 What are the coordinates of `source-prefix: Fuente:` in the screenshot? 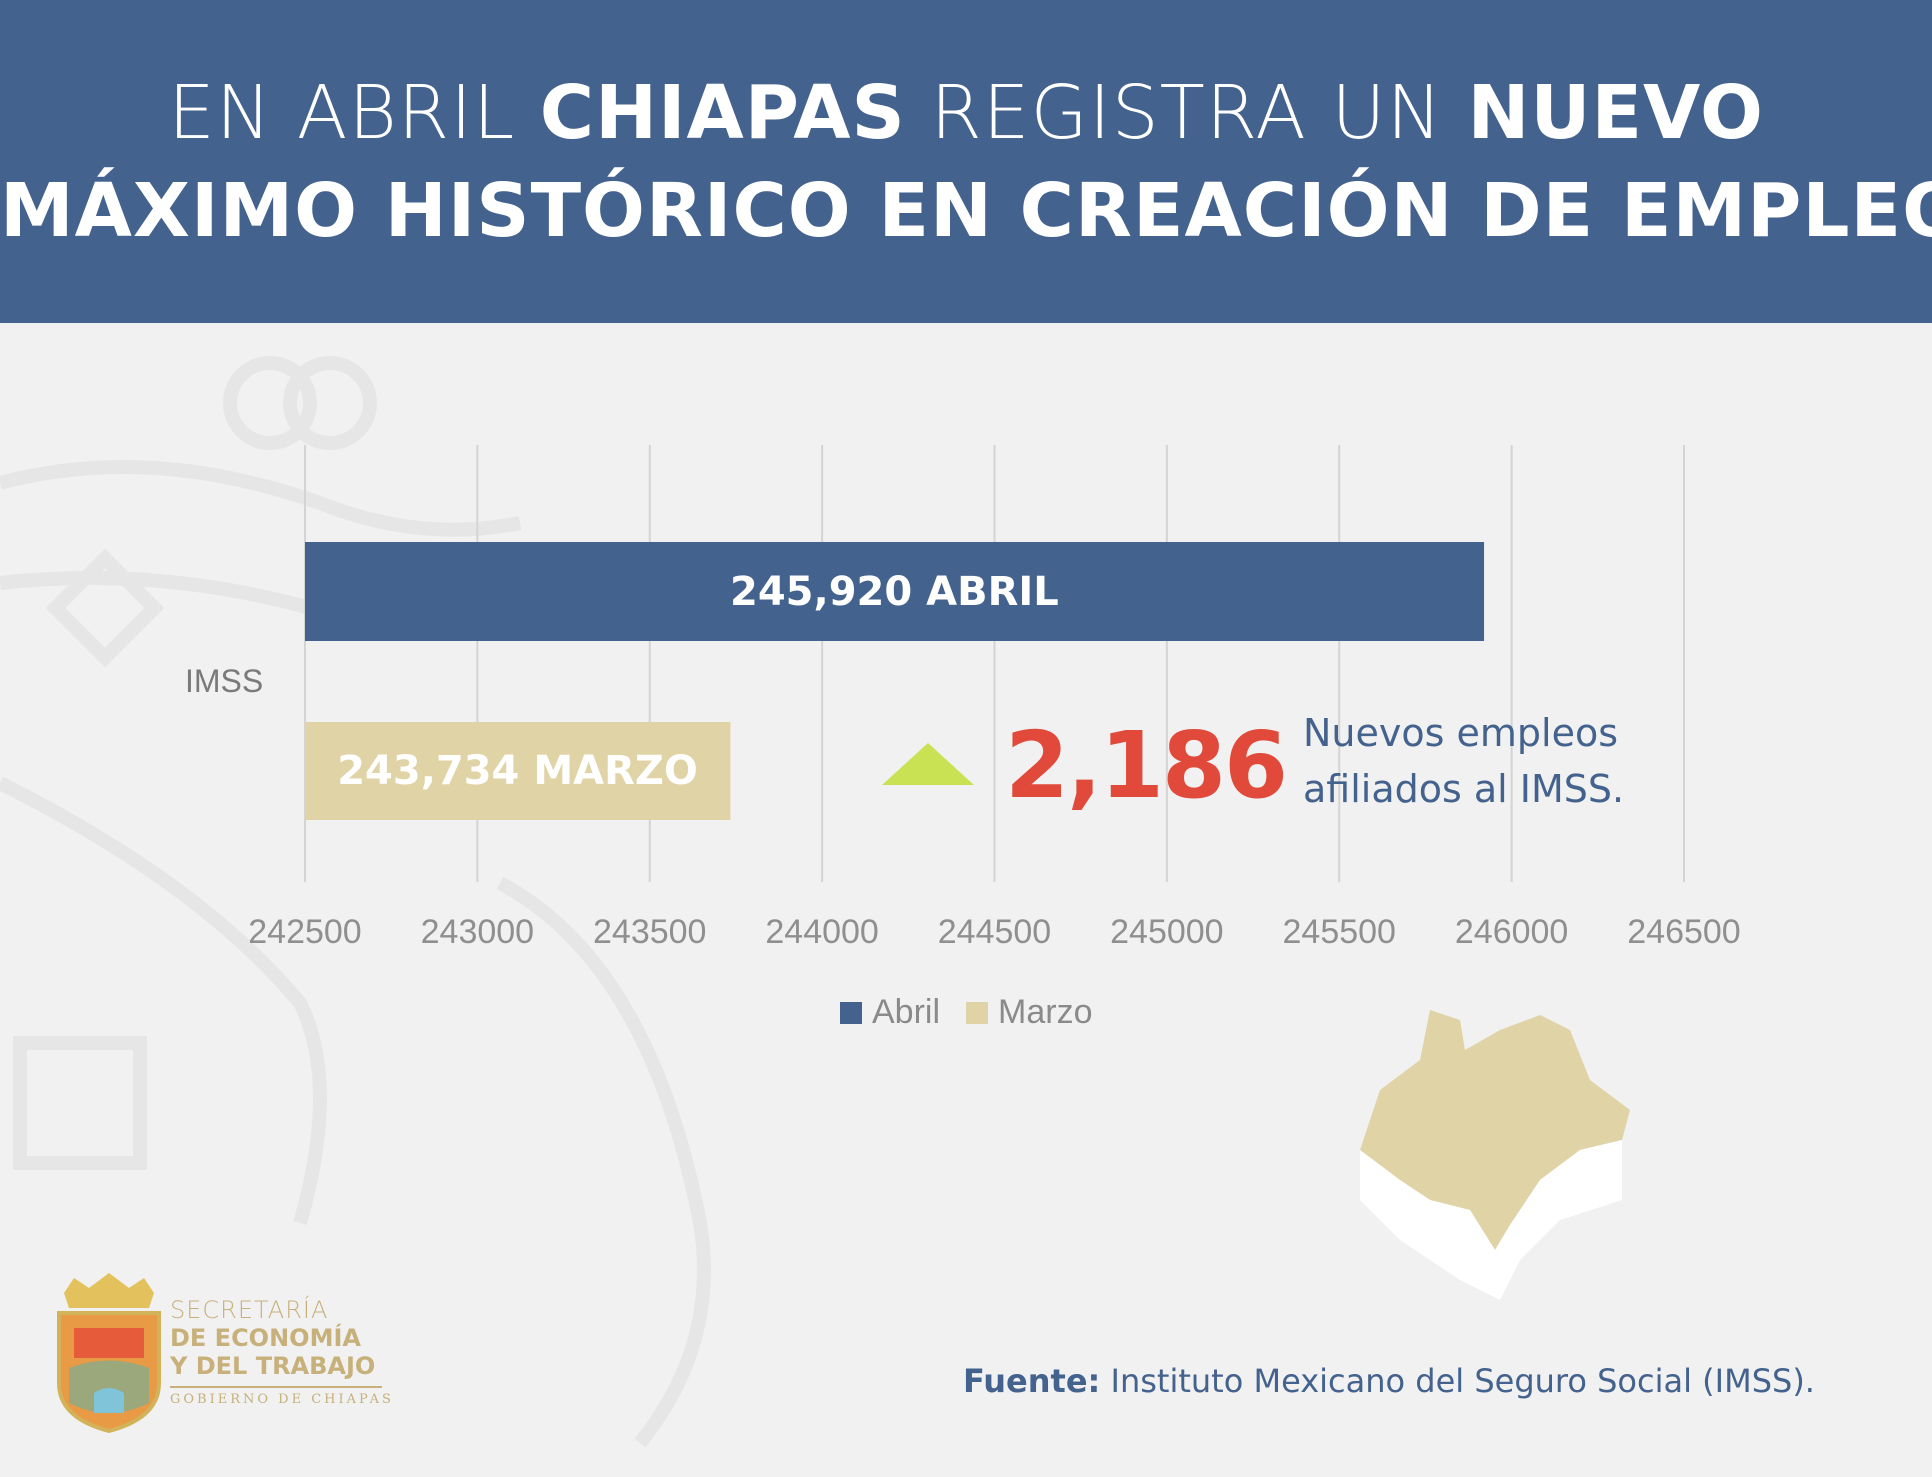 It's located at (1032, 1381).